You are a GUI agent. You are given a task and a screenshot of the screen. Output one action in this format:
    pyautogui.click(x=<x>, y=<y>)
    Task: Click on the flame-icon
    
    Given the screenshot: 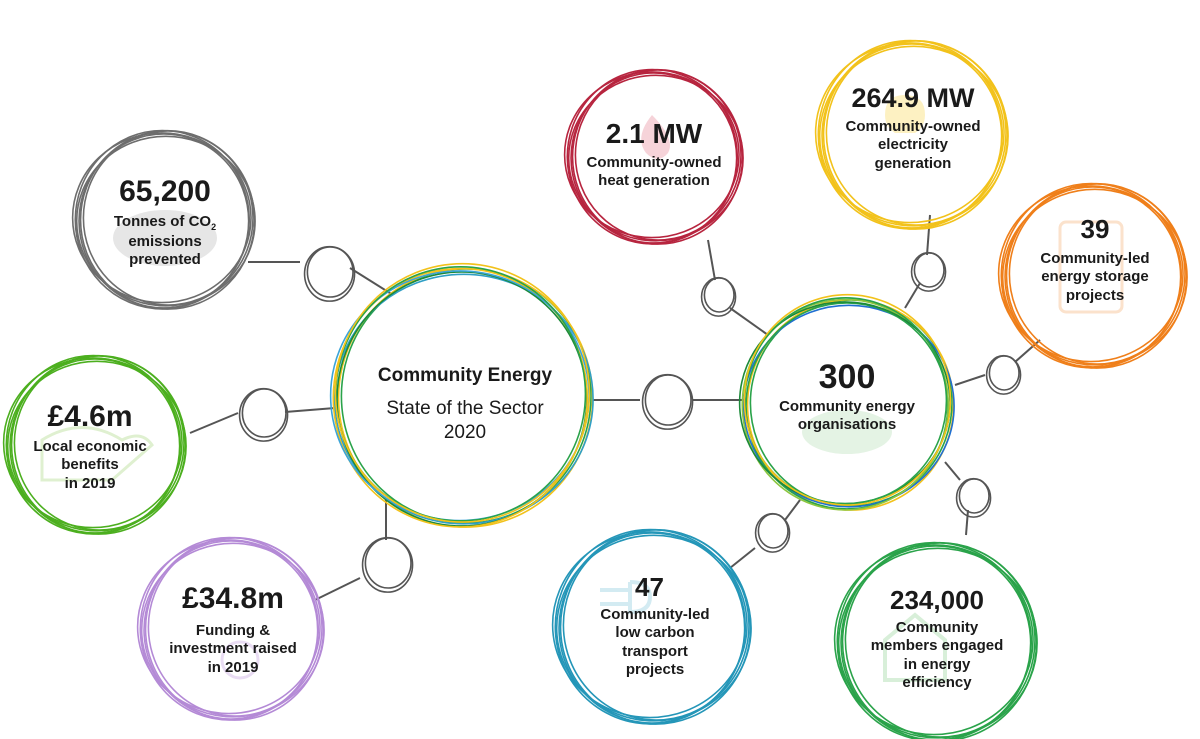 What is the action you would take?
    pyautogui.click(x=655, y=137)
    